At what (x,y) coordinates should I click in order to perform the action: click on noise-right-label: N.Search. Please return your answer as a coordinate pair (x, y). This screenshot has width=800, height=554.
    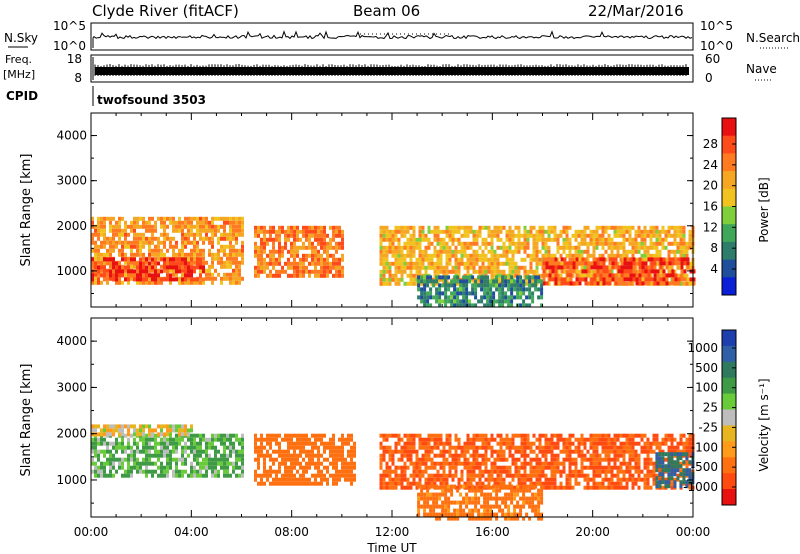
    Looking at the image, I should click on (773, 38).